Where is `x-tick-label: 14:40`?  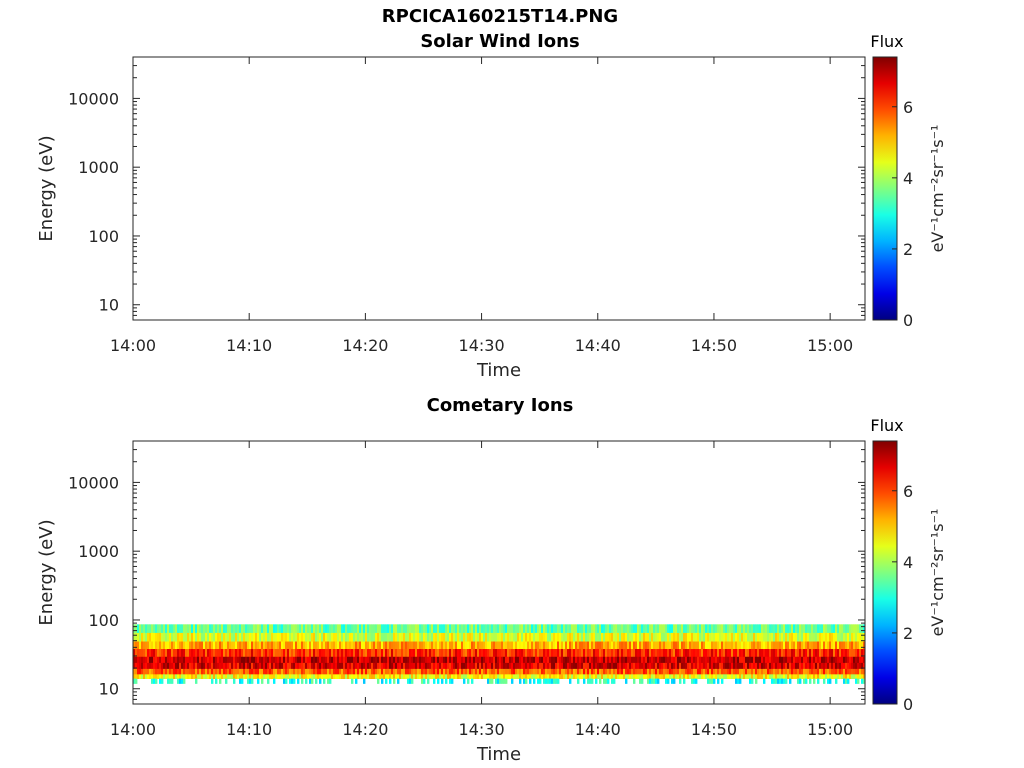 x-tick-label: 14:40 is located at coordinates (598, 345).